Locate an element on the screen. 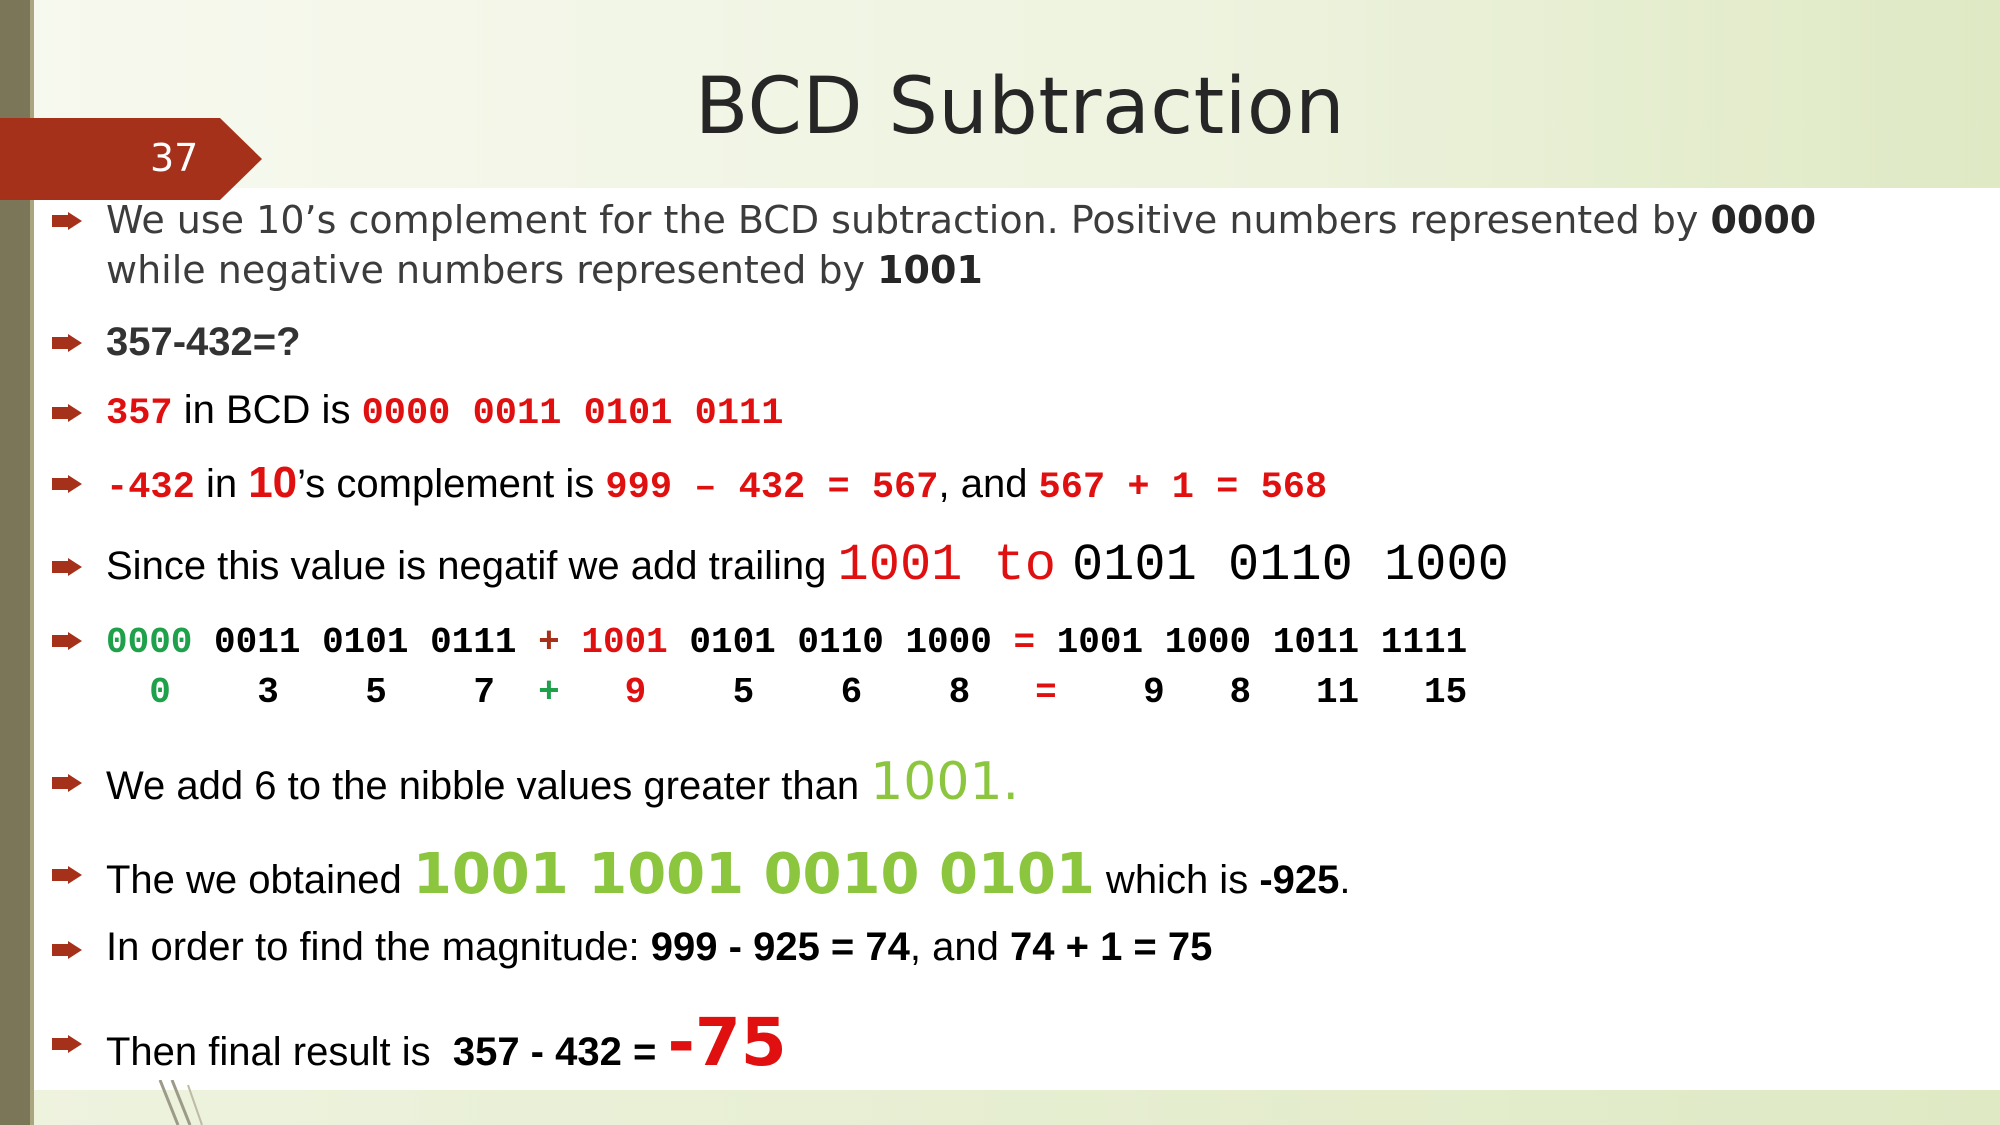 Image resolution: width=2000 pixels, height=1125 pixels. digit-5: 9 is located at coordinates (635, 692).